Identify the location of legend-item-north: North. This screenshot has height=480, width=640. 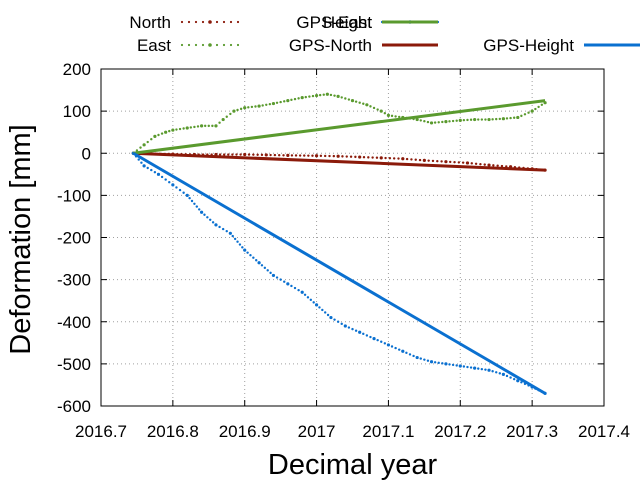
(184, 22).